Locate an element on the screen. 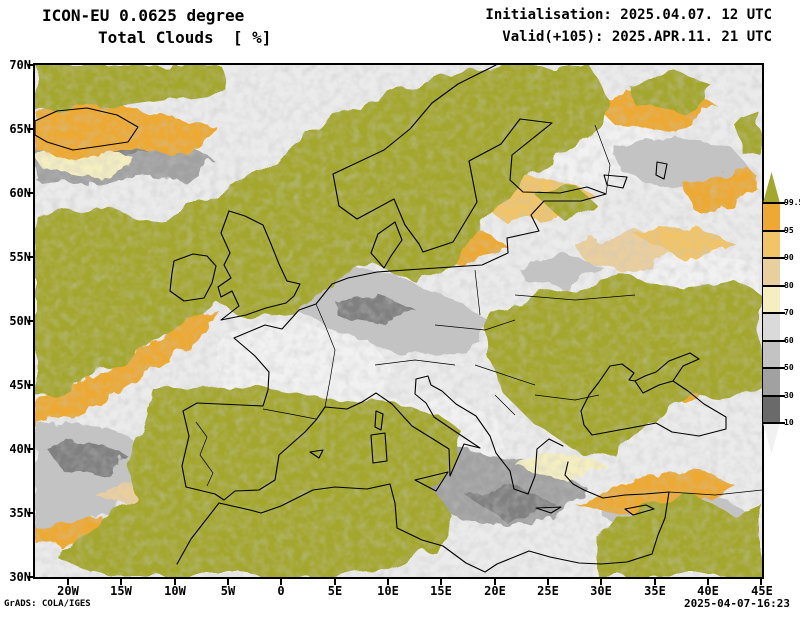 This screenshot has width=800, height=618. colorbar: 99.5 95 90 80 70 60 50 30 10 is located at coordinates (781, 313).